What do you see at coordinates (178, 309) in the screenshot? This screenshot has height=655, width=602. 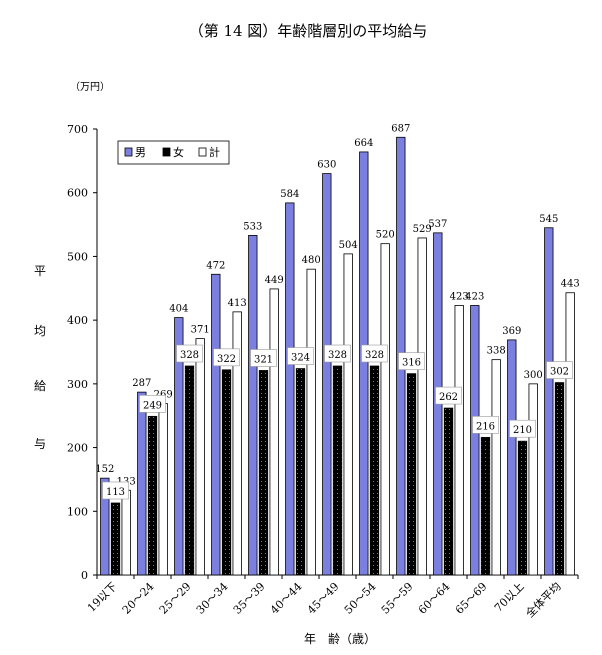 I see `data-label: 404` at bounding box center [178, 309].